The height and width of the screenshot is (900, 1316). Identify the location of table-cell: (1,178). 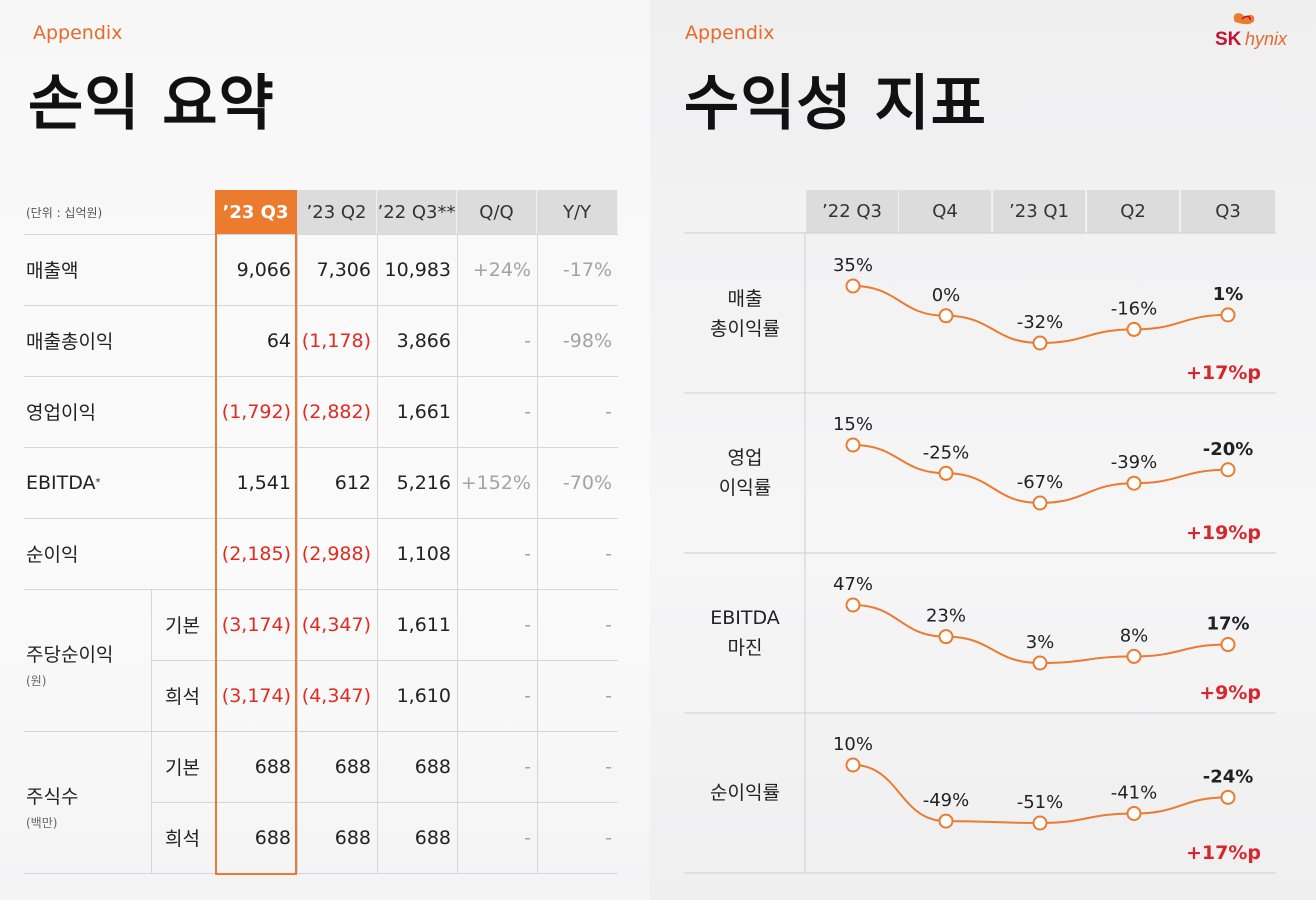
(336, 340).